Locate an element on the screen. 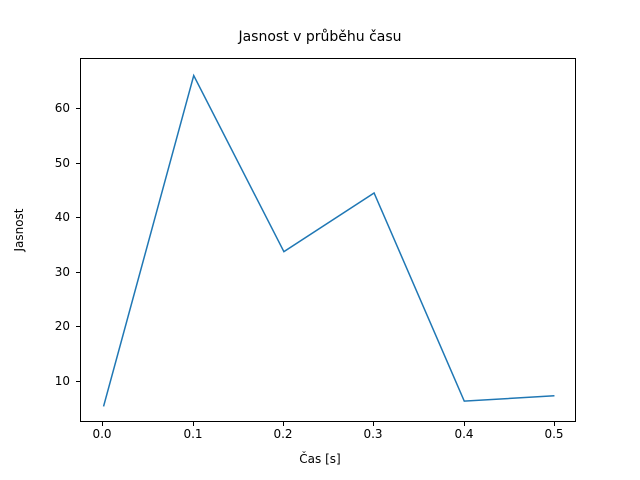  y-tick-label: 20 is located at coordinates (62, 326).